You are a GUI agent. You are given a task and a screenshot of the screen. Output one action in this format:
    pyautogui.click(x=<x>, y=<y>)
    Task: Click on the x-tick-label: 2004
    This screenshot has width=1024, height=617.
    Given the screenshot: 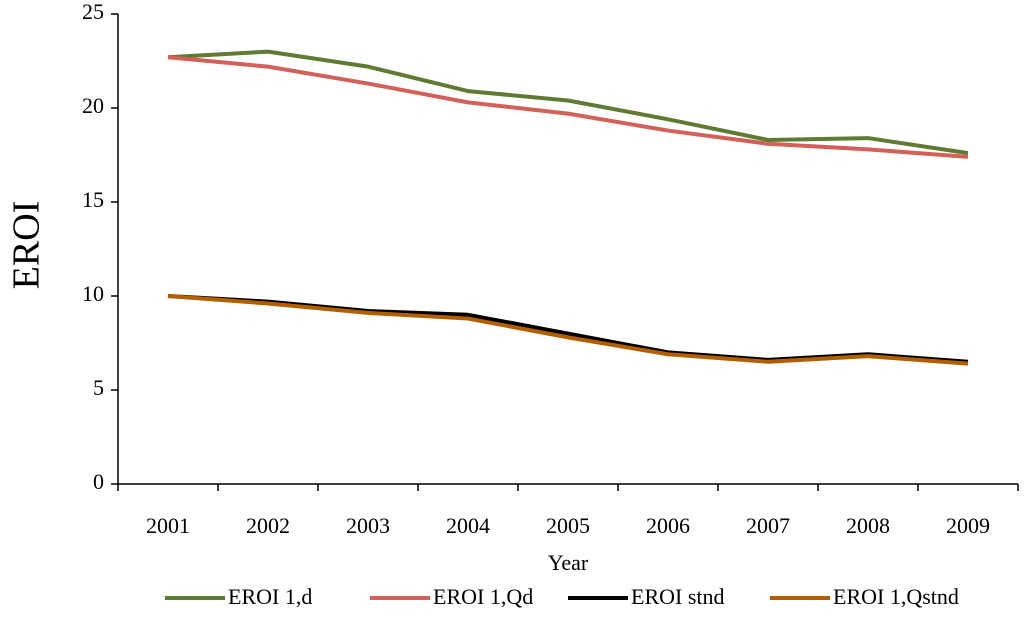 What is the action you would take?
    pyautogui.click(x=468, y=525)
    